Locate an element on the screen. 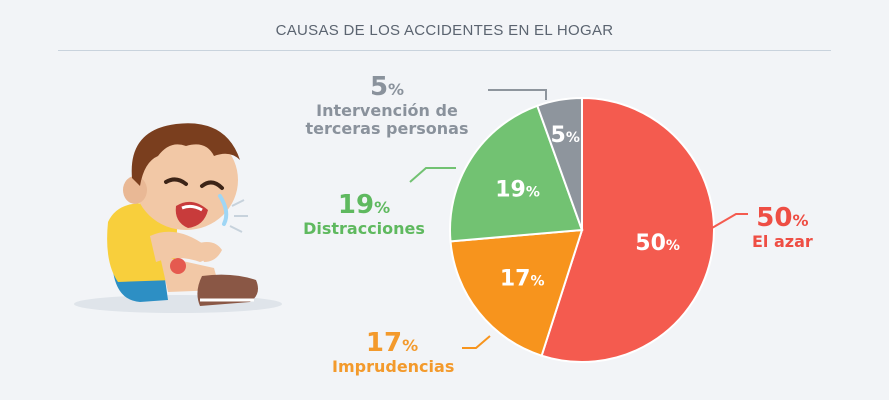  slice-el-azar is located at coordinates (627, 229).